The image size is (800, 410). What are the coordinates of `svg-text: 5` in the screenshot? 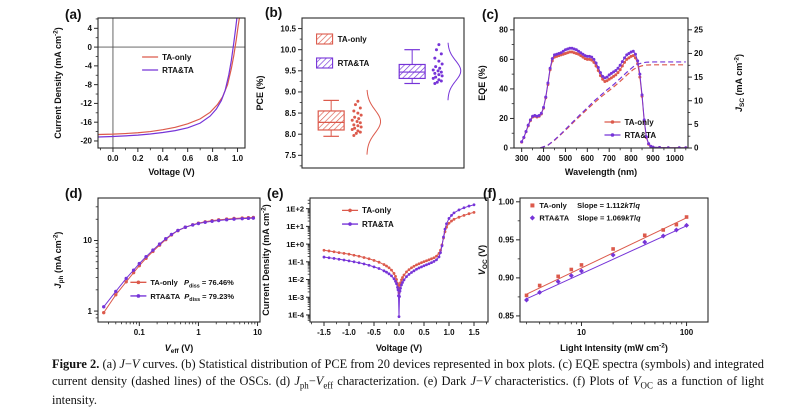 It's located at (696, 124).